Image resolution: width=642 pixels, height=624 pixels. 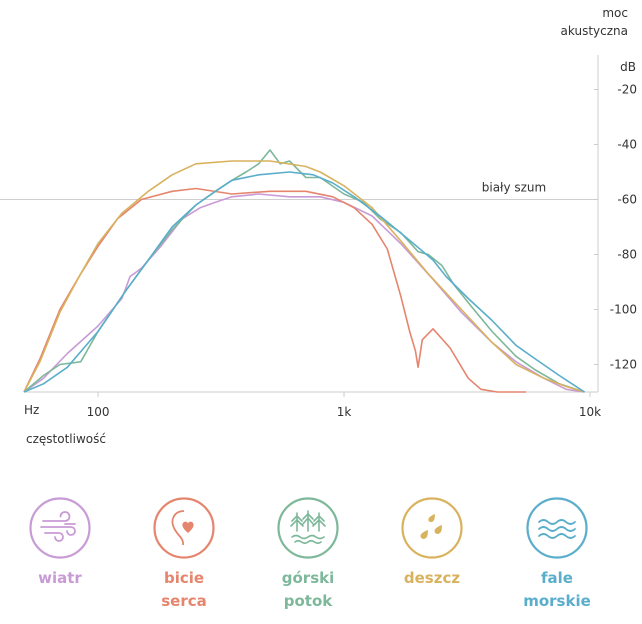 I want to click on legend-item-fale-morskie: fale morskie, so click(x=557, y=554).